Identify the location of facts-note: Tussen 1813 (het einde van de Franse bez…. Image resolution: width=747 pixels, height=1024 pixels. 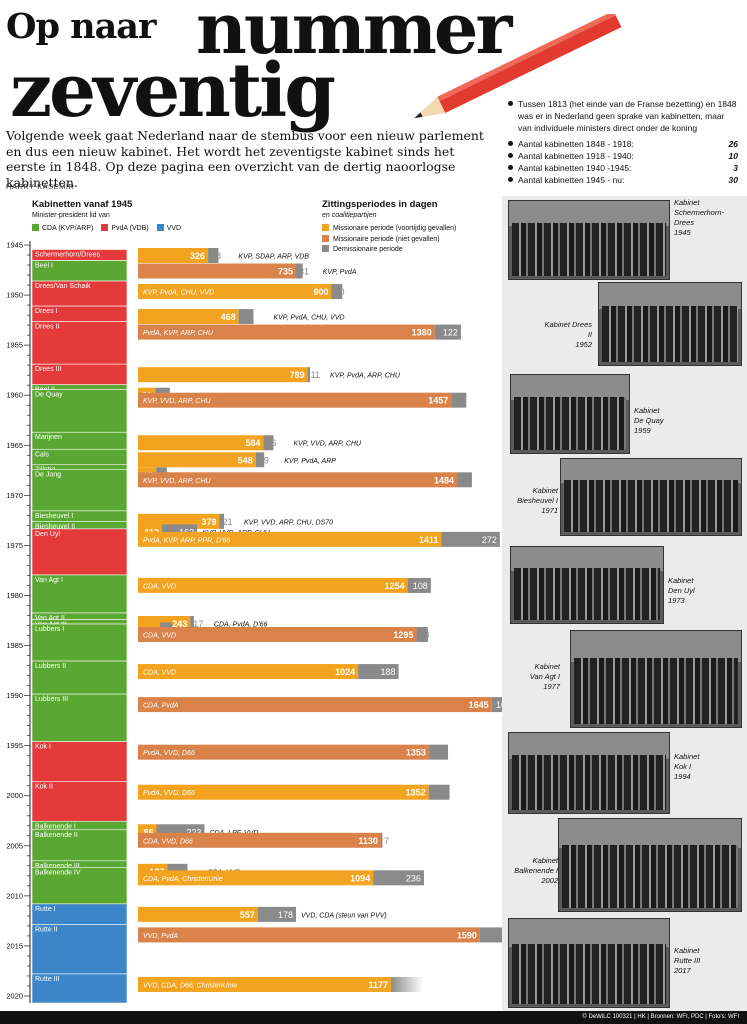
(623, 116).